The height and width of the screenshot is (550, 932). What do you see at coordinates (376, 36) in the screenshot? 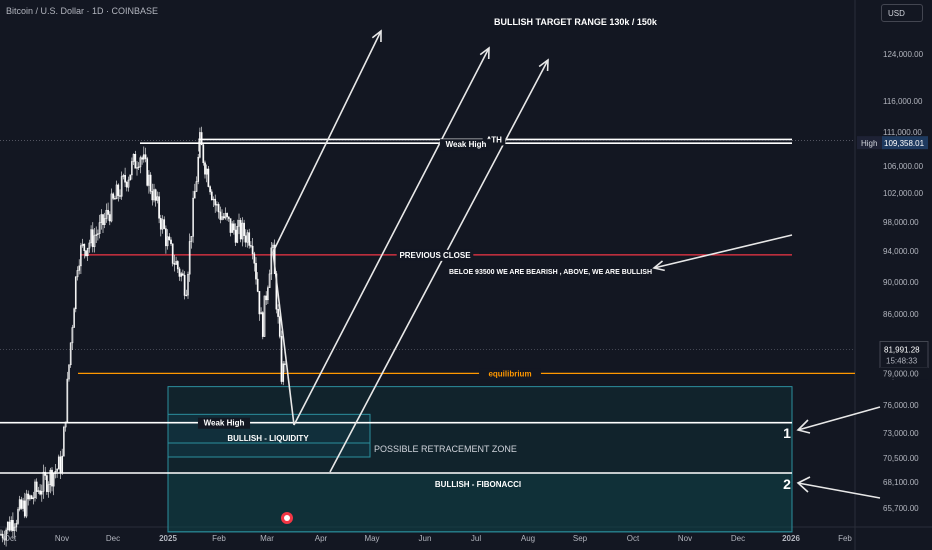
I see `arrow-to-target-1-head` at bounding box center [376, 36].